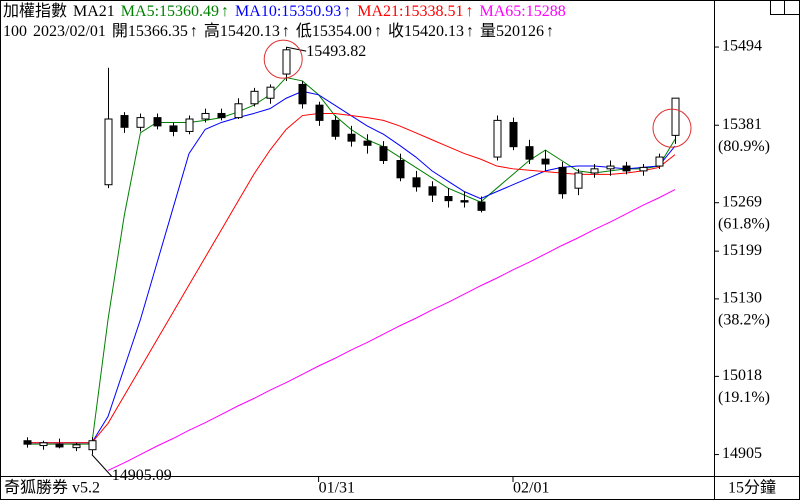 This screenshot has width=800, height=500. I want to click on y-tick-label: 15130, so click(742, 298).